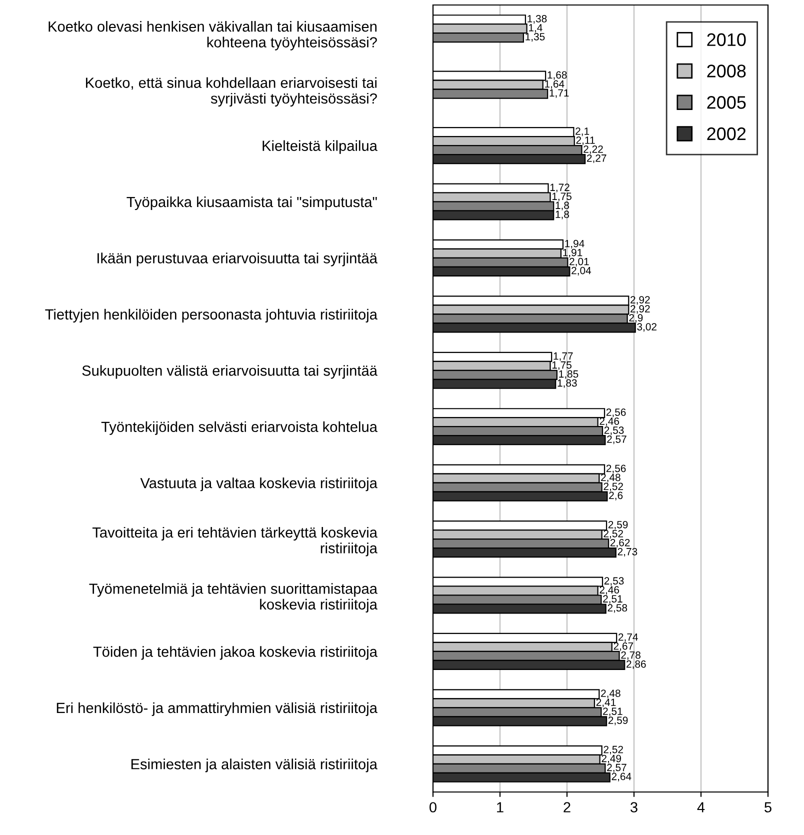  I want to click on legend-label: 2005, so click(726, 102).